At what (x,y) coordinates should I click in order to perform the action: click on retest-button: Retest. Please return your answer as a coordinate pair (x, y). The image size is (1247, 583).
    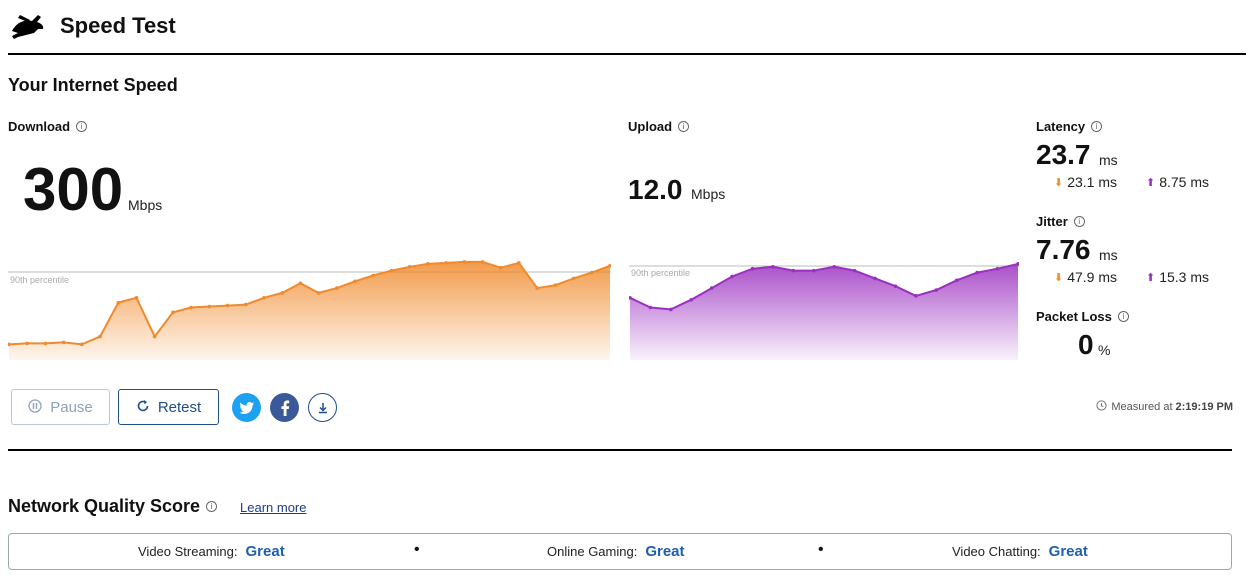
    Looking at the image, I should click on (168, 407).